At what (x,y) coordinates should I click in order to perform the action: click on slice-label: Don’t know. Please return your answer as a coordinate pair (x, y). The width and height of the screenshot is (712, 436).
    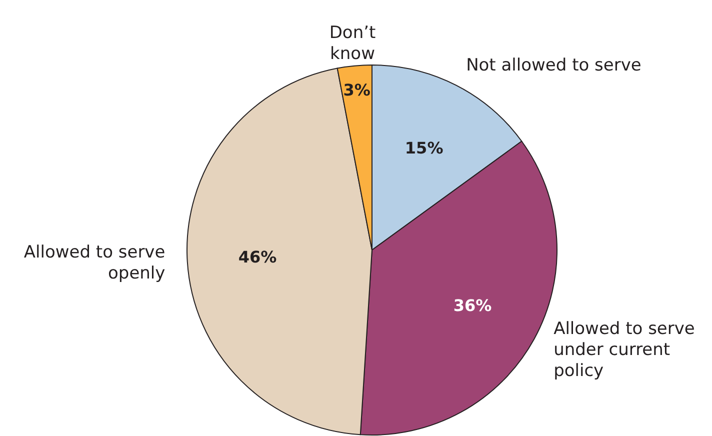
    Looking at the image, I should click on (352, 43).